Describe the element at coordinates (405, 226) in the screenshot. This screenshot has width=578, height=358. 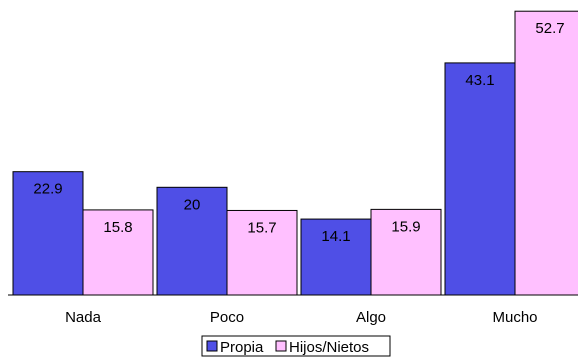
I see `value-label-hijos-nietos-algo: 15.9` at that location.